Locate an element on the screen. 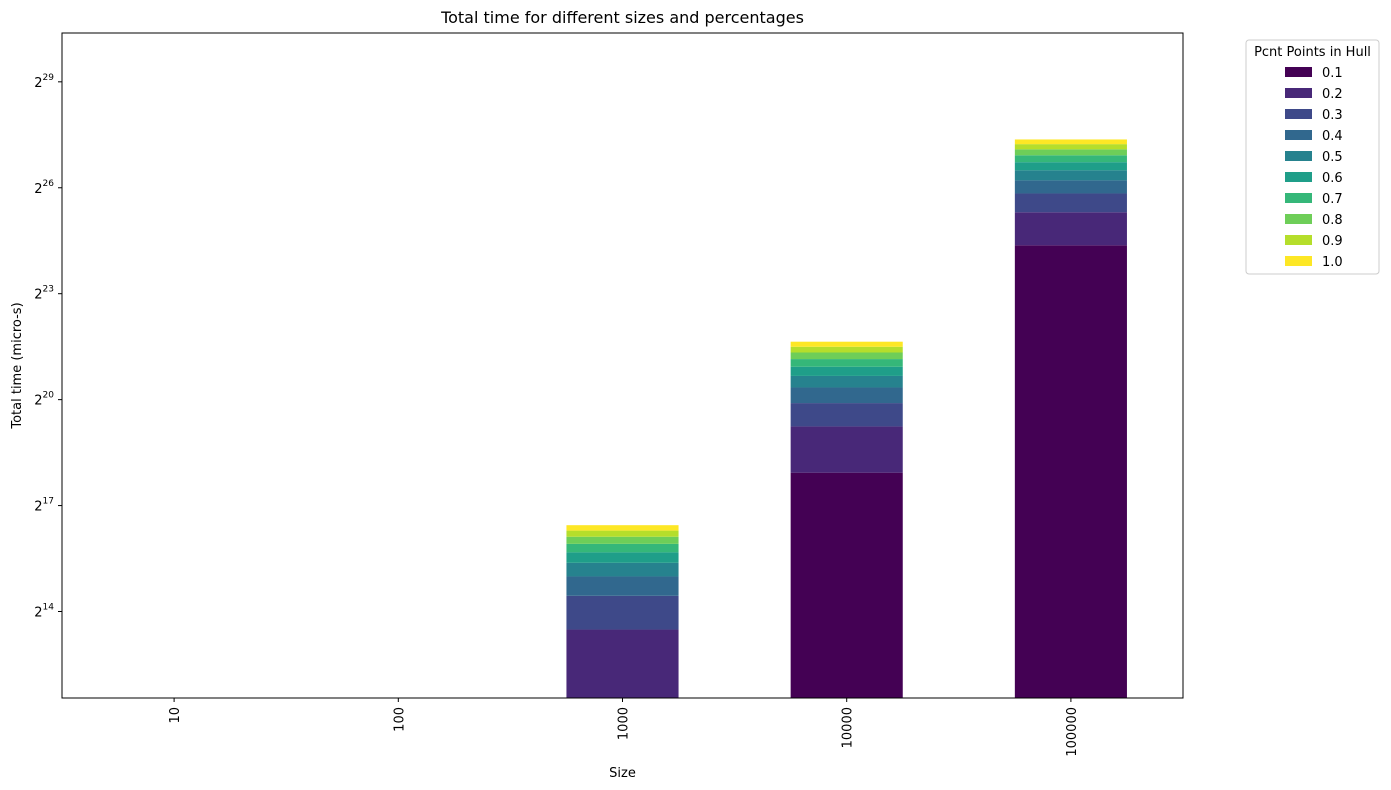 This screenshot has width=1391, height=790. bar-1000-0.3 is located at coordinates (622, 612).